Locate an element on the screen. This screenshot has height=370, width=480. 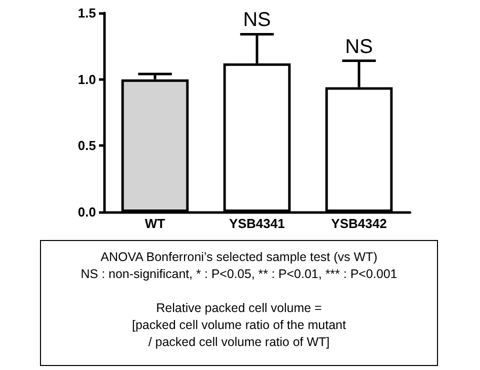
text: / packed cell volume ratio of WT] is located at coordinates (239, 342).